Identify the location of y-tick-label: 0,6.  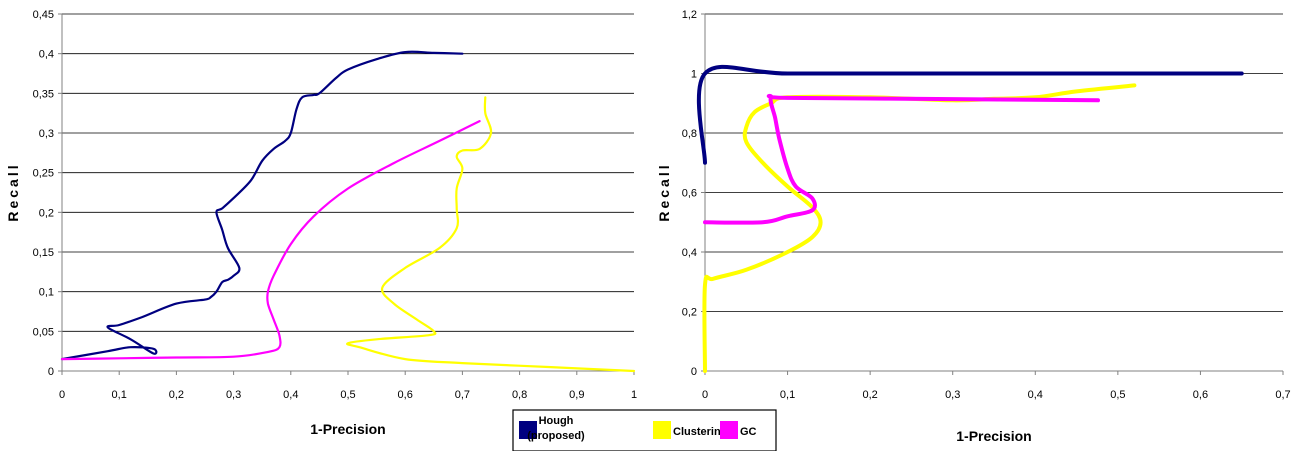
(689, 194).